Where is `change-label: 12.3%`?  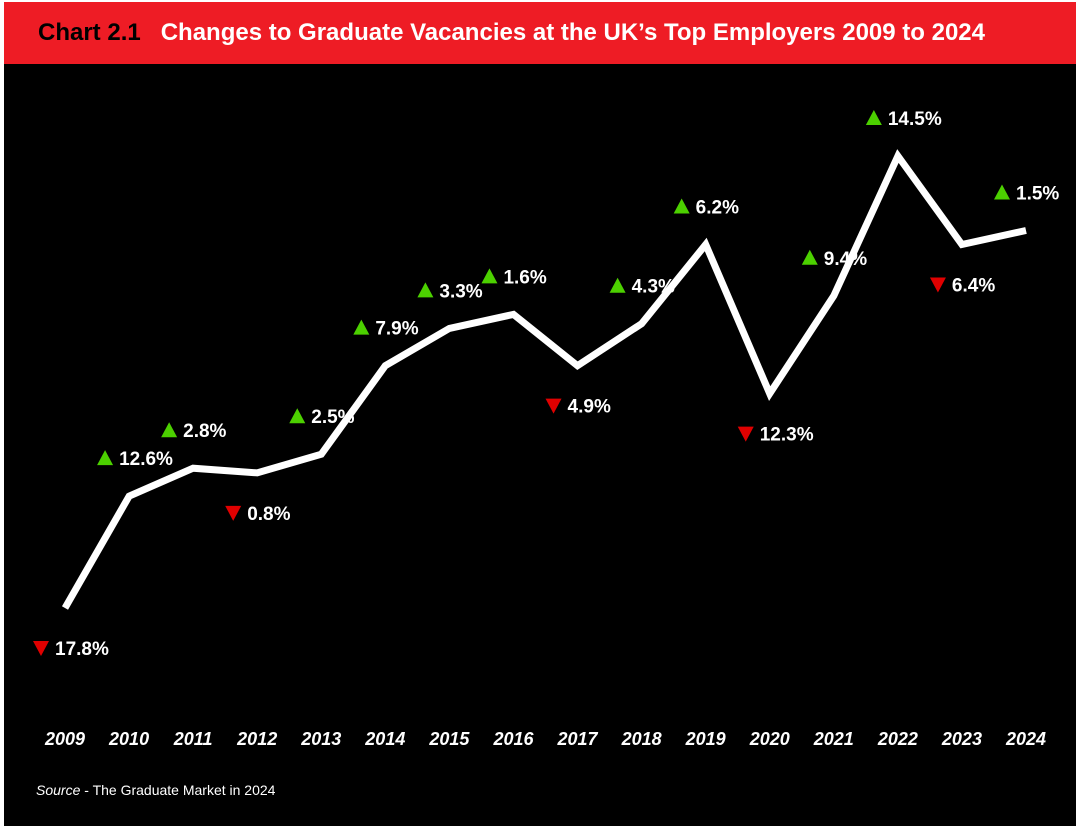 change-label: 12.3% is located at coordinates (775, 435).